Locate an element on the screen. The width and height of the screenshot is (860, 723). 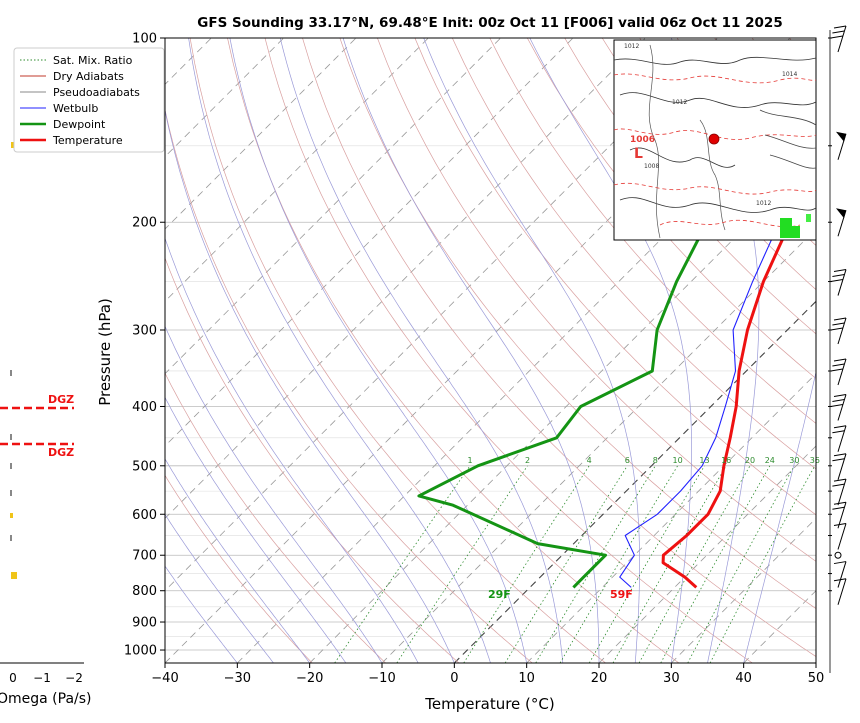
mixing-ratio-labels: 1 2 4 6 8 10 13 16 20 24 30 36 is located at coordinates (643, 460).